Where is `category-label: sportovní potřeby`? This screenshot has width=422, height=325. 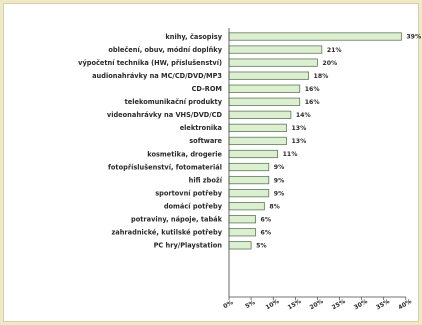
category-label: sportovní potřeby is located at coordinates (189, 193).